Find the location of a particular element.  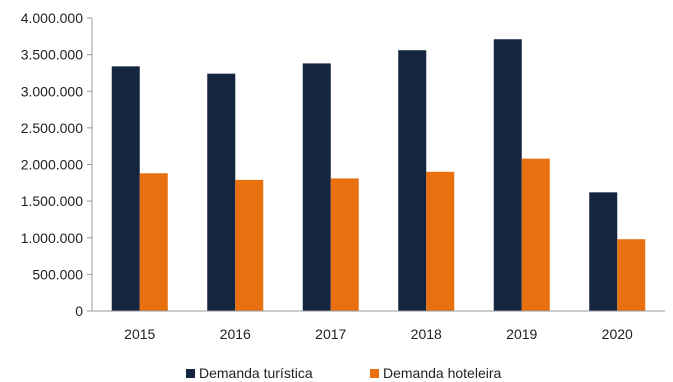

y-tick-label: 2.500.000 is located at coordinates (52, 128).